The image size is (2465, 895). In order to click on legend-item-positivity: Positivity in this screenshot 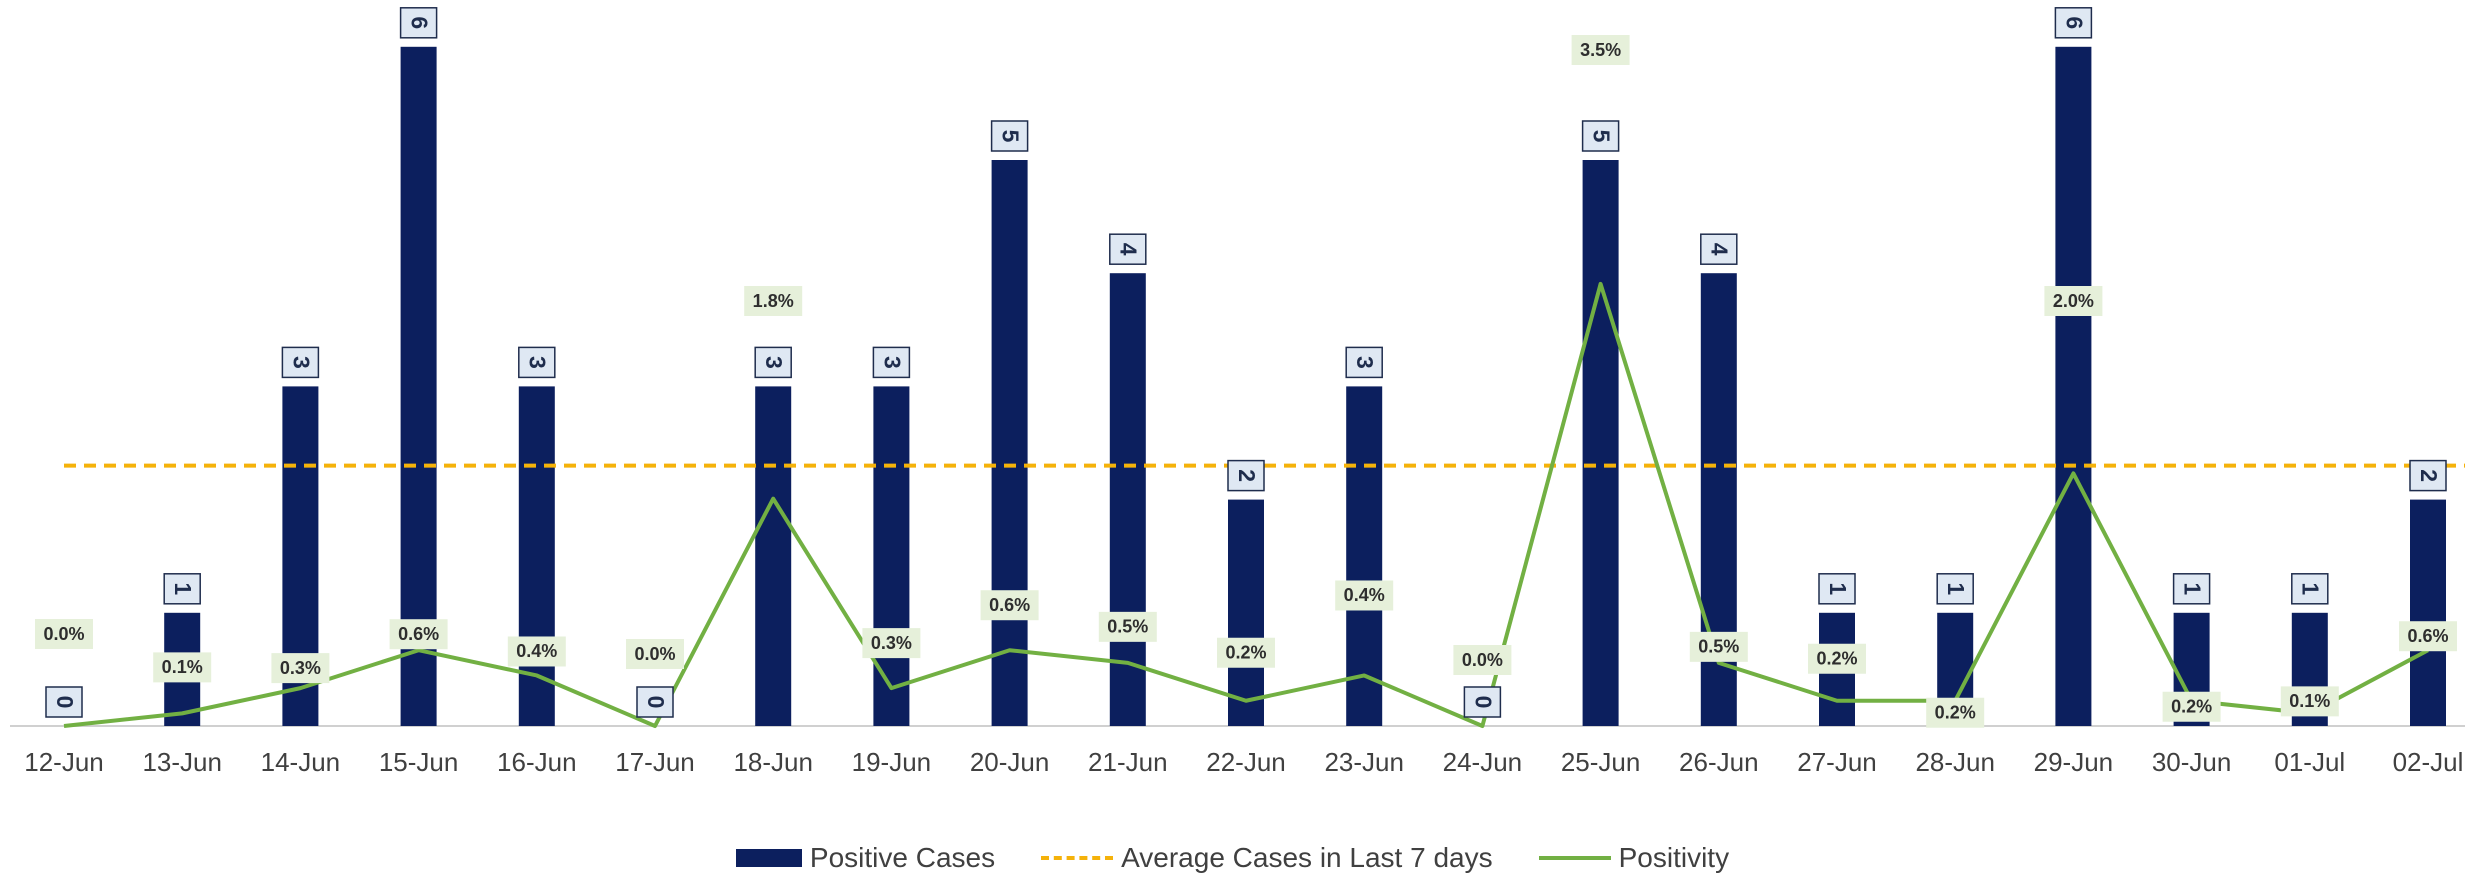, I will do `click(1634, 858)`.